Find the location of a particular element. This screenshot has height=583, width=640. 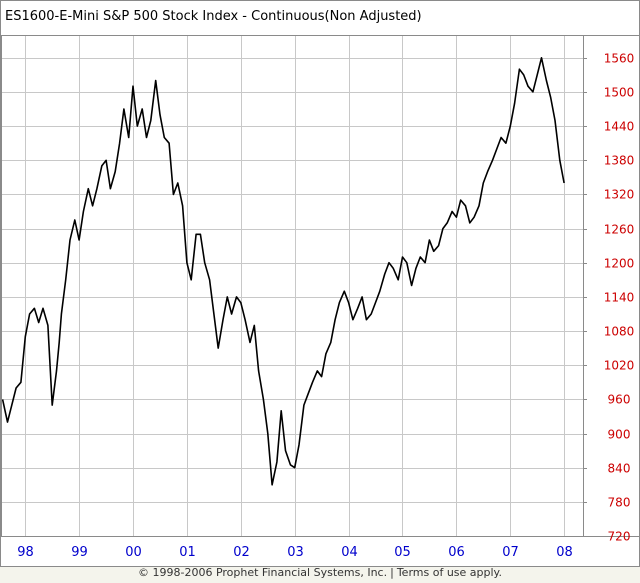

y-tick-label: 1320 is located at coordinates (619, 195).